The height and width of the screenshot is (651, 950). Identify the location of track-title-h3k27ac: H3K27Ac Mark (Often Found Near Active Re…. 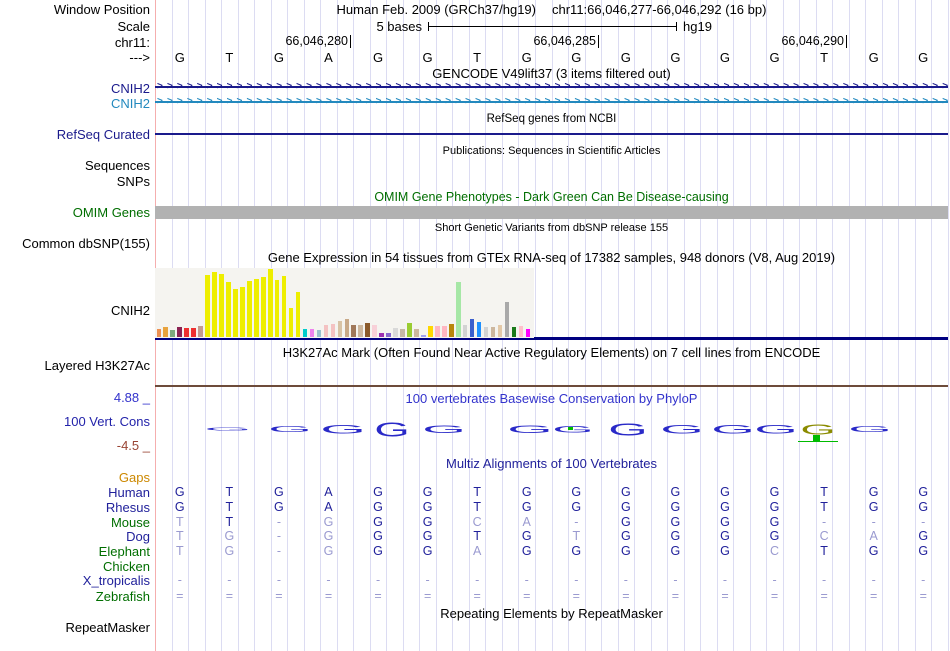
(551, 352).